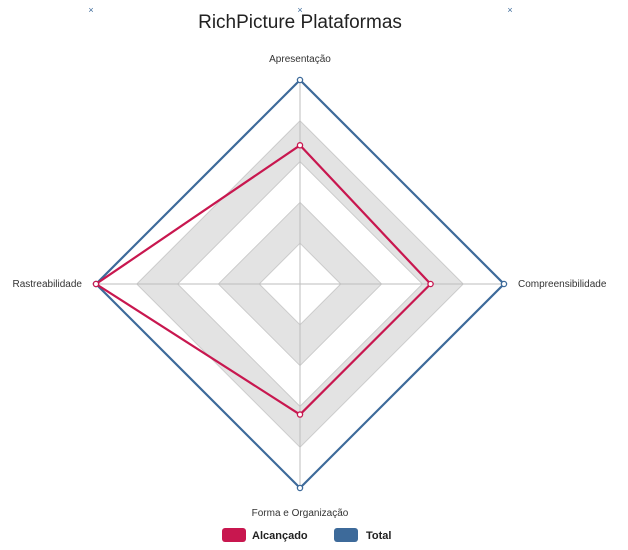 The height and width of the screenshot is (550, 628). I want to click on legend-label-total: Total, so click(378, 536).